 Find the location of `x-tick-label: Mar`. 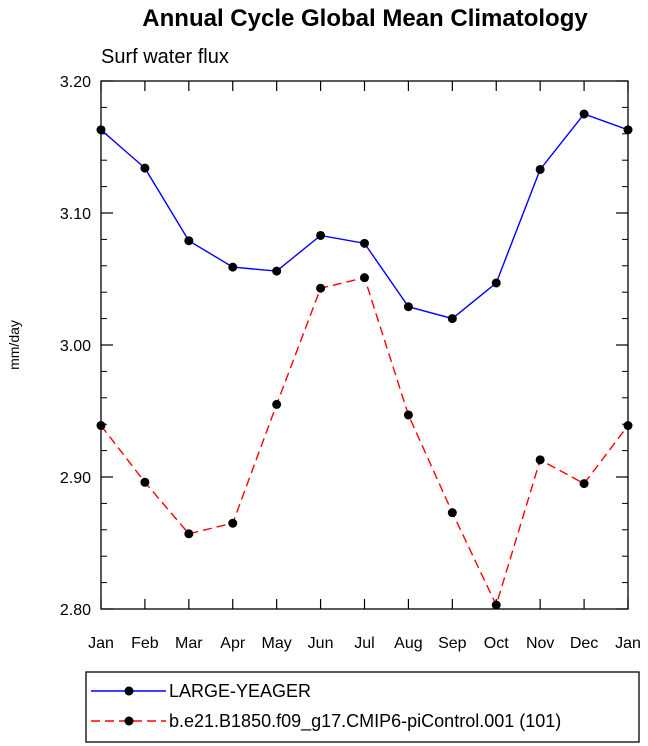

x-tick-label: Mar is located at coordinates (189, 643).